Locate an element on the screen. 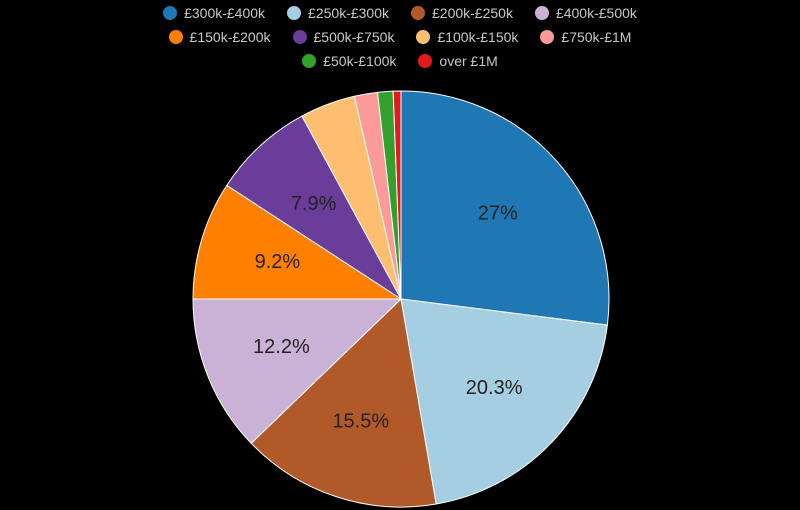 The image size is (800, 510). legend-label: £200k-£250k is located at coordinates (472, 13).